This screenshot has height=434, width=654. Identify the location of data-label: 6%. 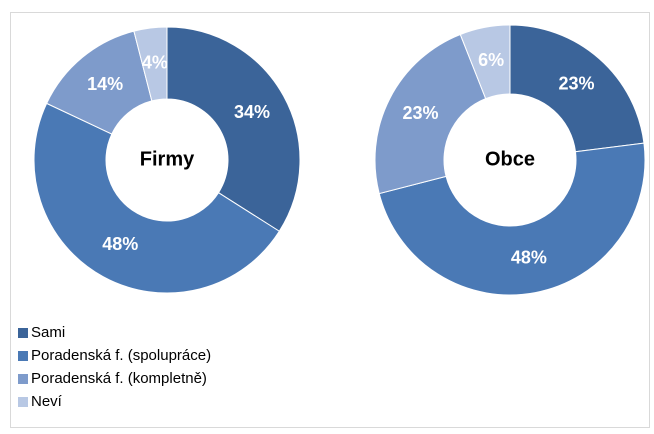
(491, 60).